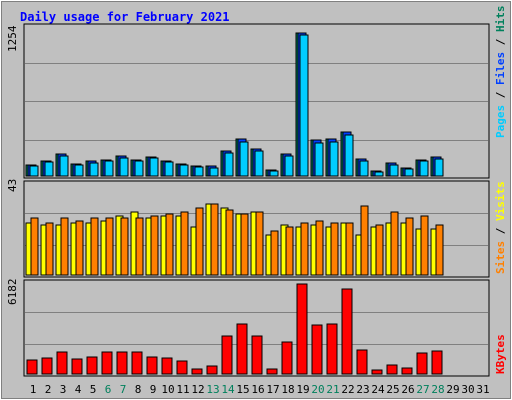 The width and height of the screenshot is (512, 400). I want to click on x-tick-day-27: 27, so click(422, 389).